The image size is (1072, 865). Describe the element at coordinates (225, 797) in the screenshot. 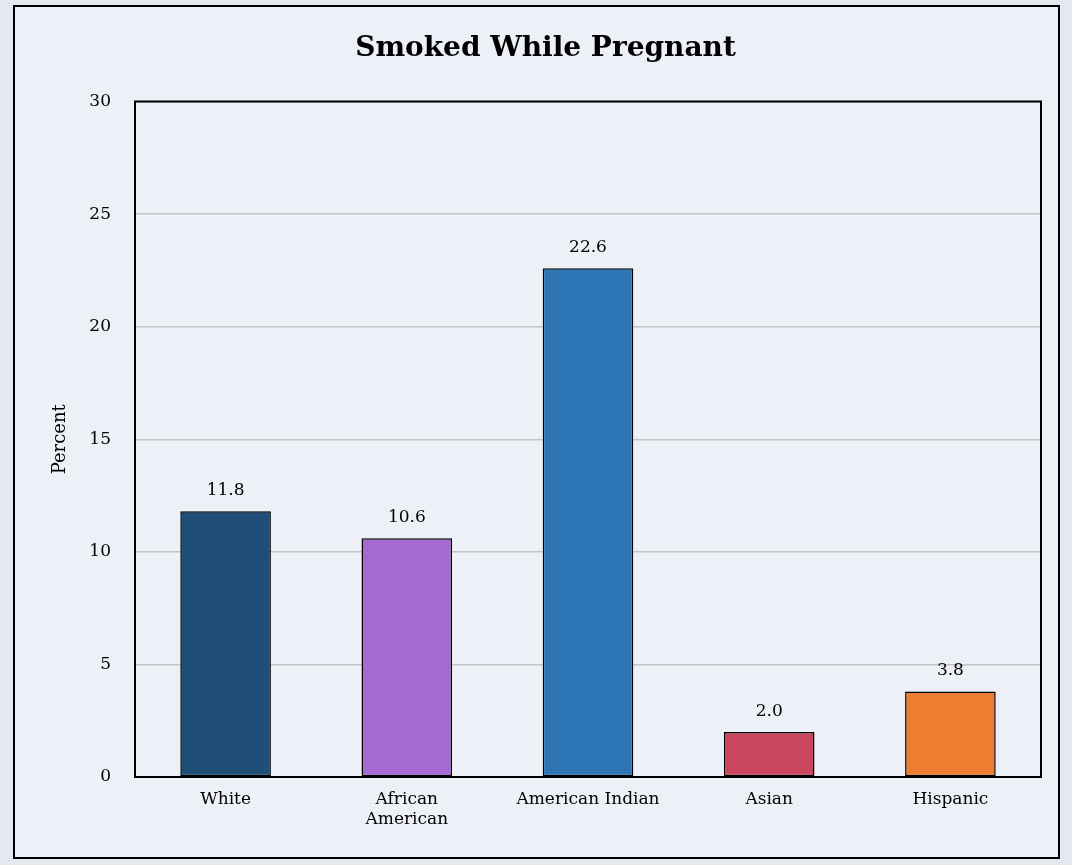

I see `x-tick-label: White` at that location.